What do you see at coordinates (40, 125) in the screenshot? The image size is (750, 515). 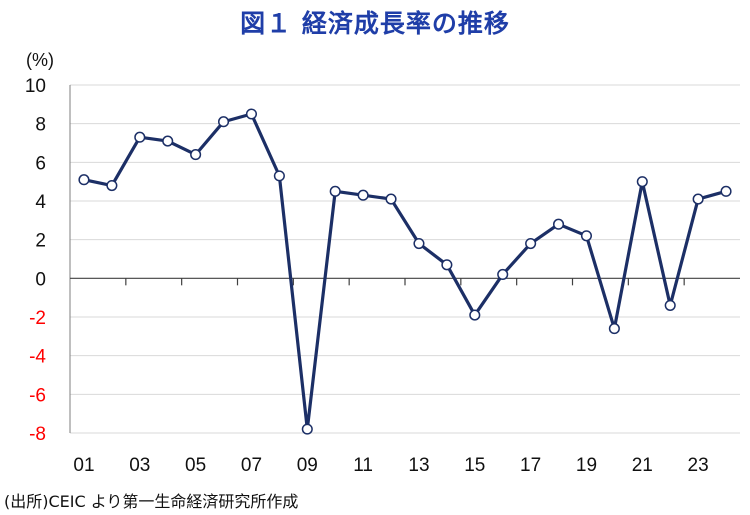 I see `y-tick-label: 8` at bounding box center [40, 125].